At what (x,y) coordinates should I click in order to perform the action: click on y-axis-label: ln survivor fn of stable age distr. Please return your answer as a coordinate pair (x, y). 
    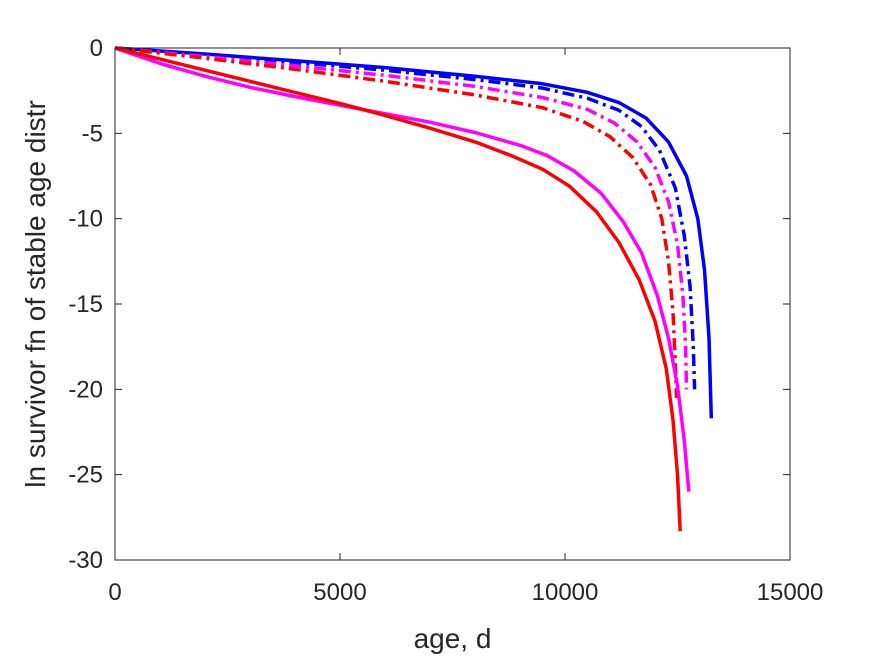
    Looking at the image, I should click on (35, 294).